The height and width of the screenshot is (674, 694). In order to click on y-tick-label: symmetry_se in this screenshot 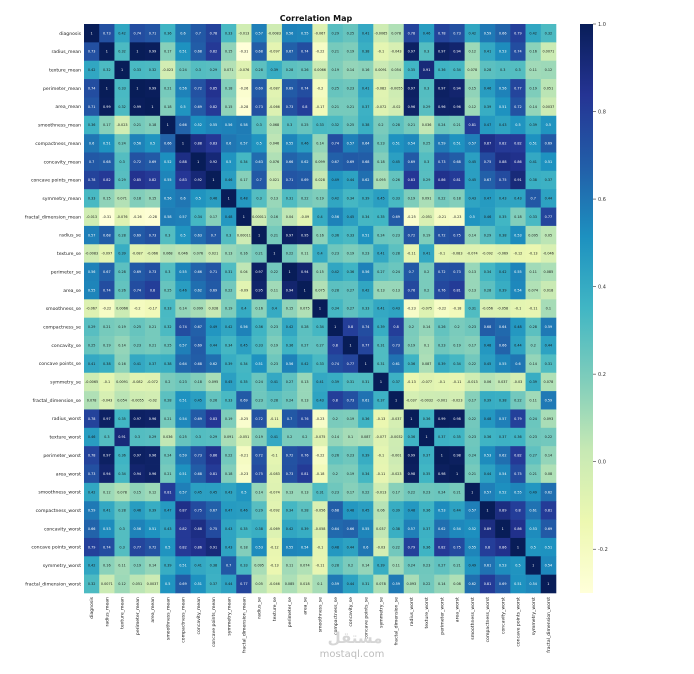, I will do `click(65, 383)`.